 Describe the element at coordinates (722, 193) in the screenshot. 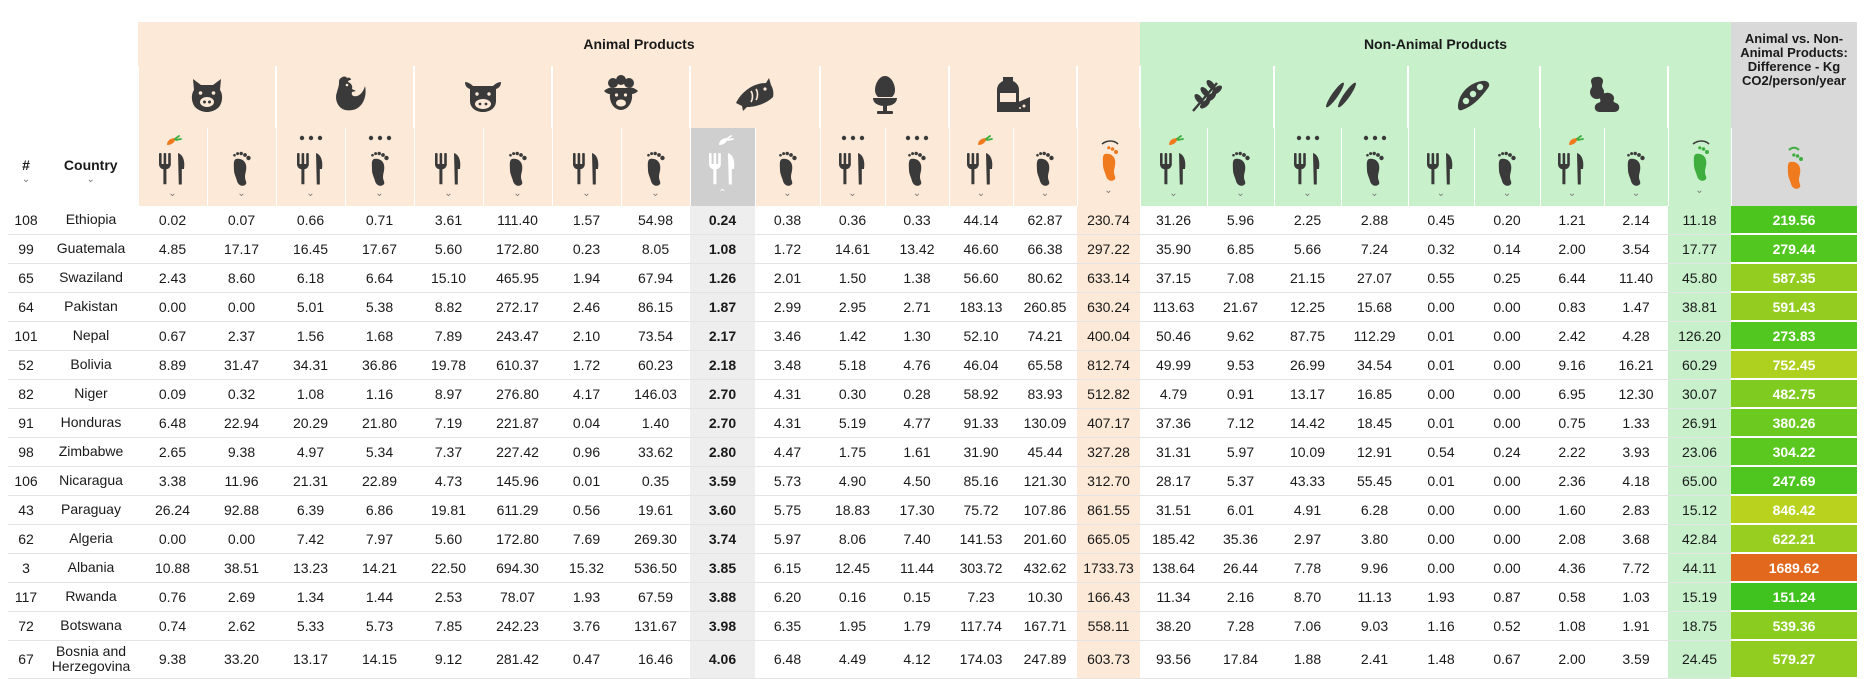

I see `sort-caret-up-icon: ⌃` at that location.